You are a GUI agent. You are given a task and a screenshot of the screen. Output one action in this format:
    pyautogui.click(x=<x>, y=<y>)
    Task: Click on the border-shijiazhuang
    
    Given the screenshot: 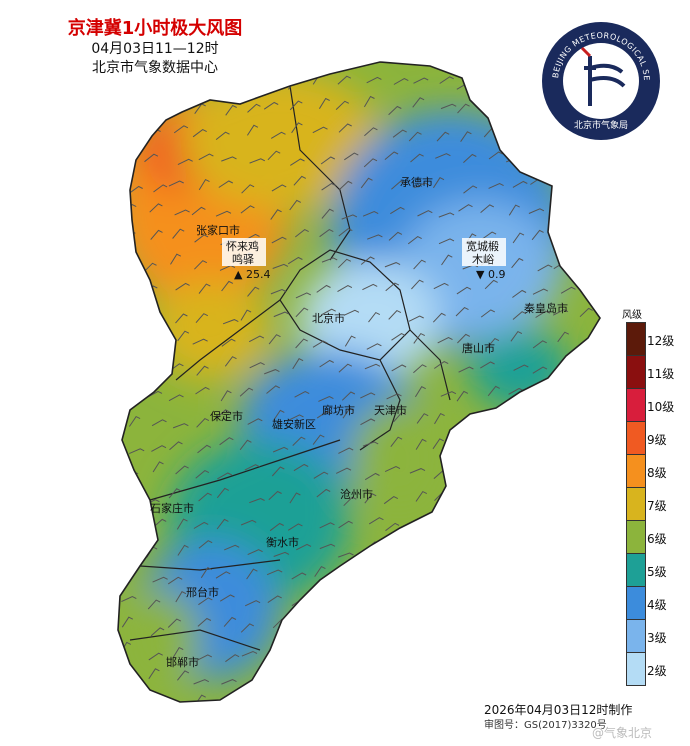 What is the action you would take?
    pyautogui.click(x=245, y=470)
    